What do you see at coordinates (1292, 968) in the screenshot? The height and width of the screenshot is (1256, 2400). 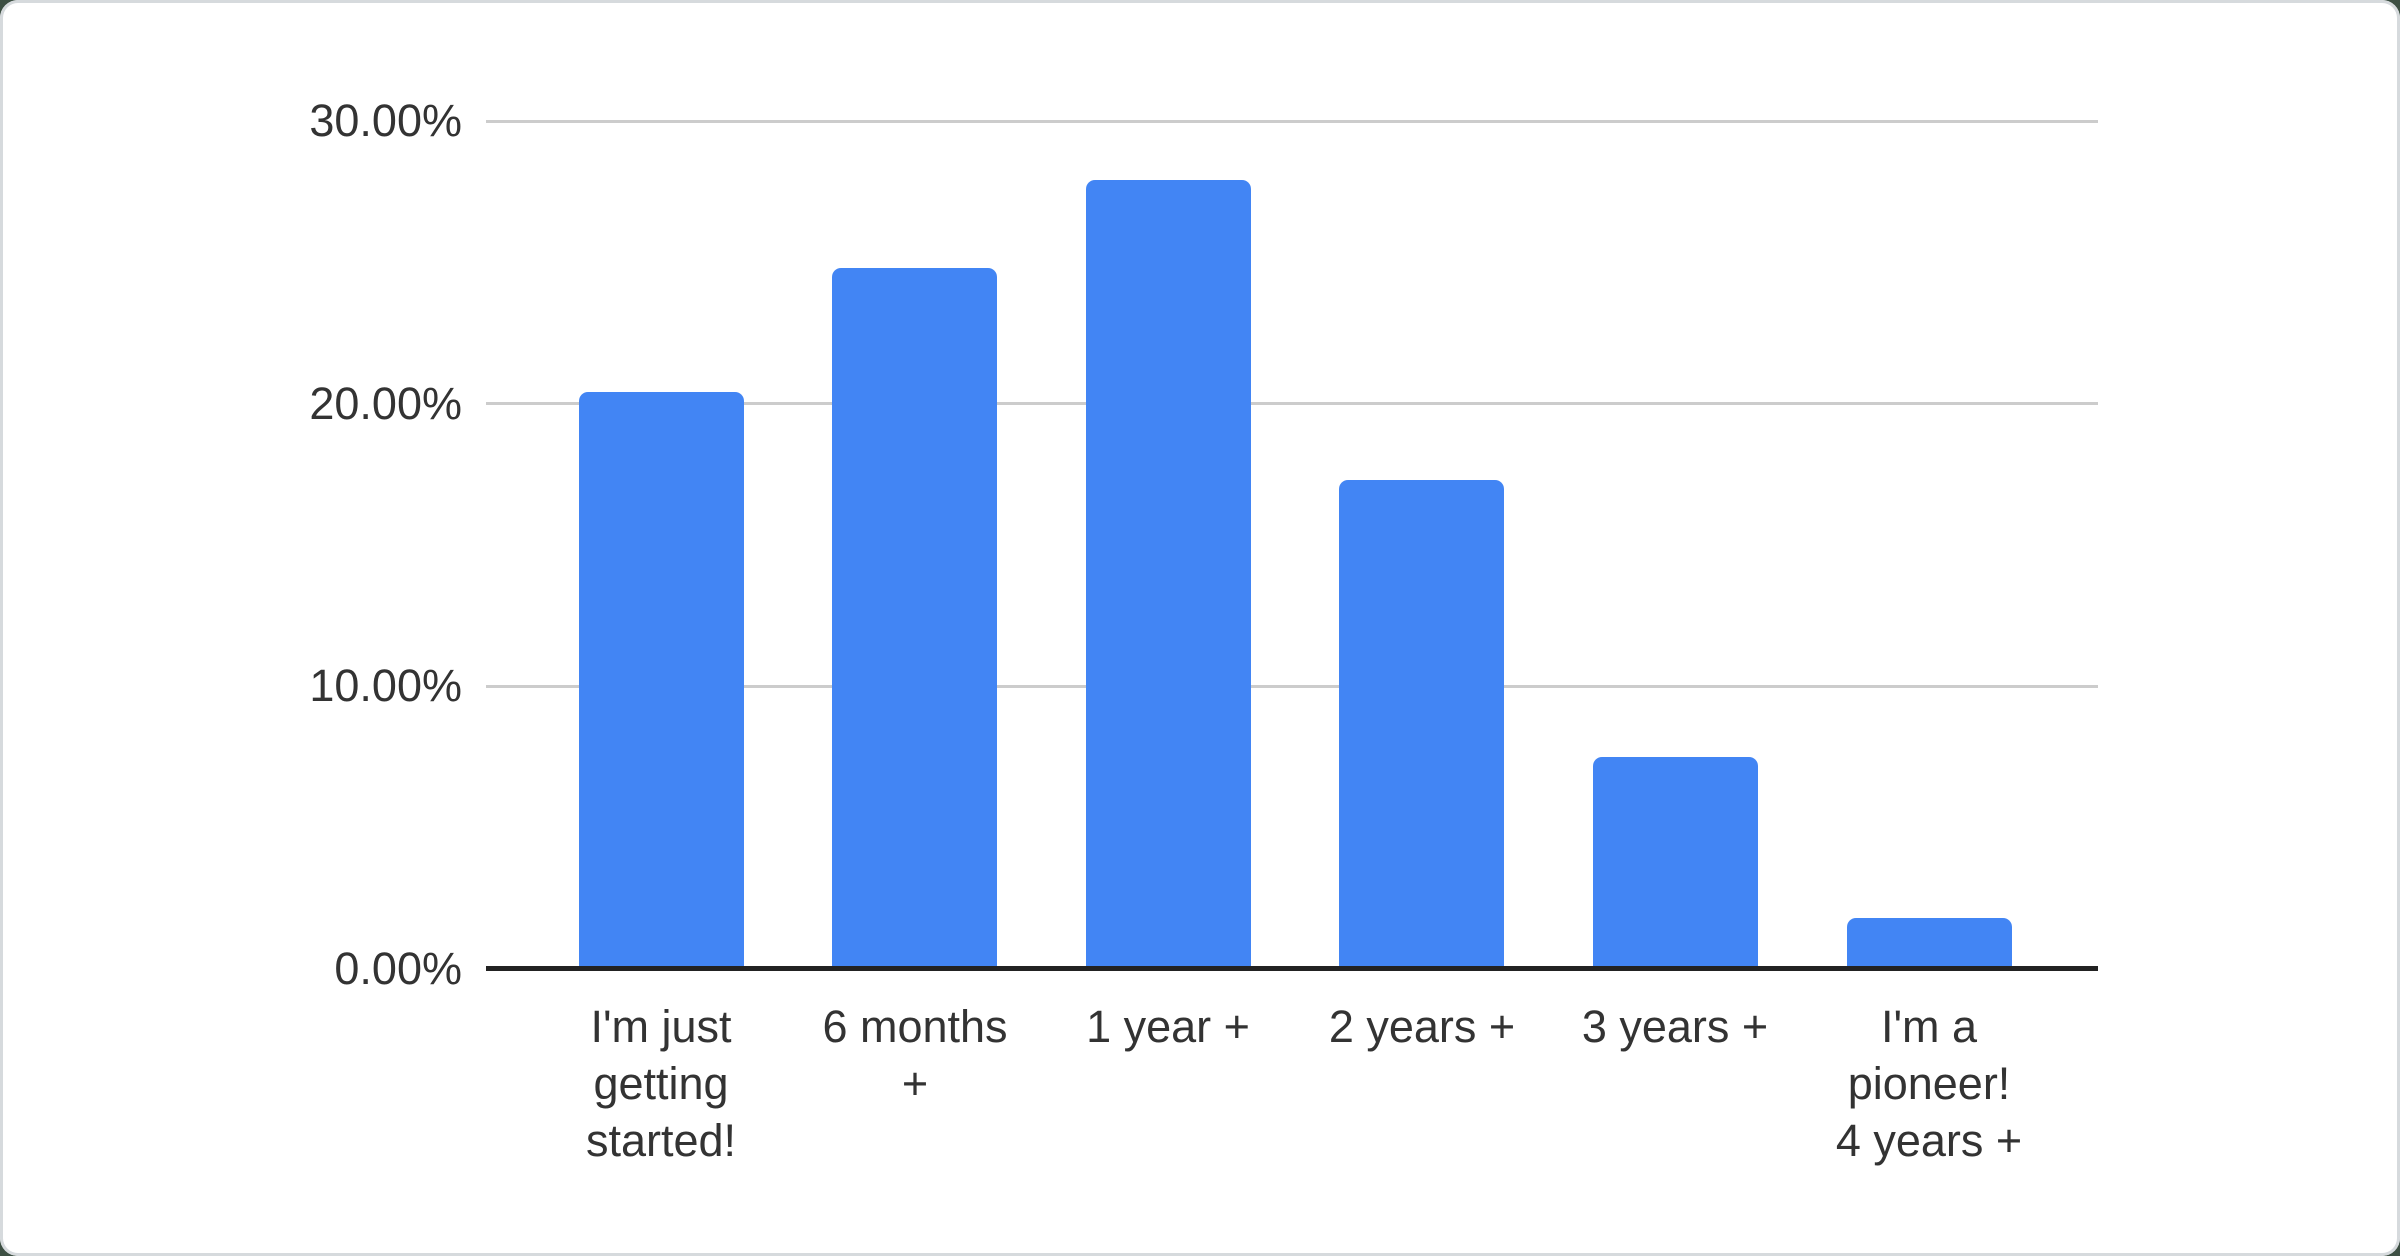 I see `x-axis-line` at bounding box center [1292, 968].